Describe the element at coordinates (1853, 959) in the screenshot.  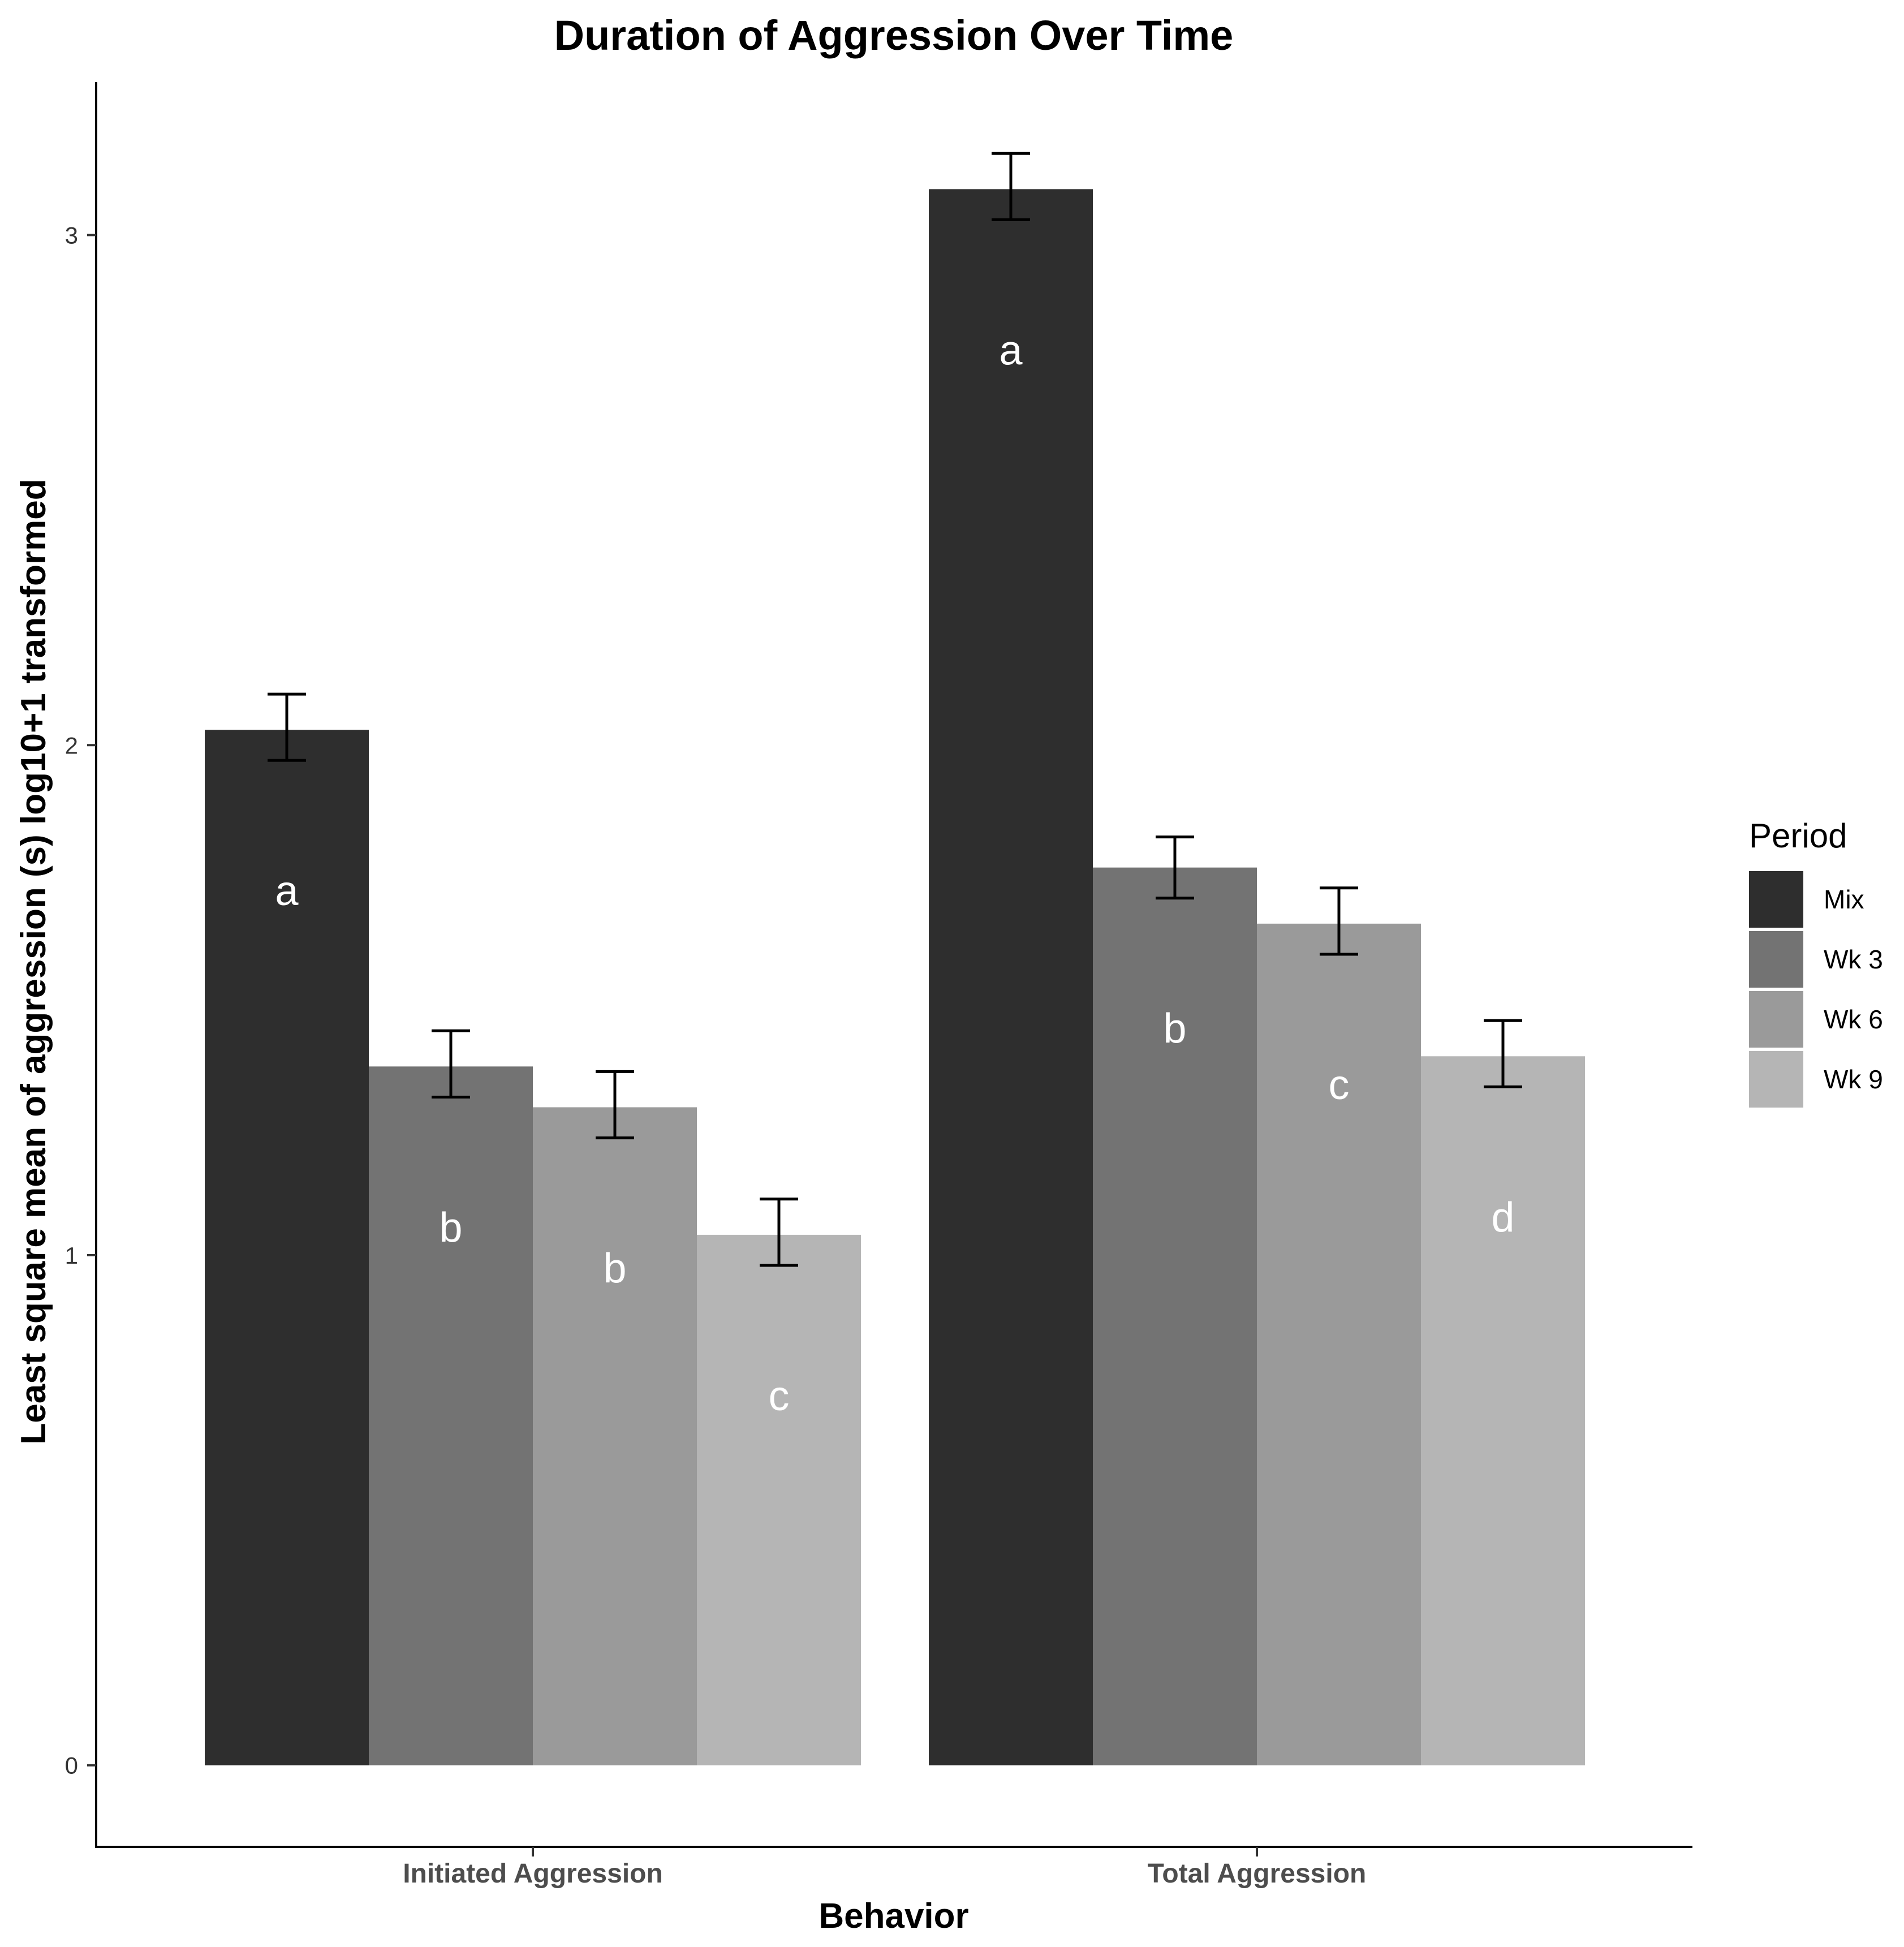
I see `legend-label: Wk 3` at that location.